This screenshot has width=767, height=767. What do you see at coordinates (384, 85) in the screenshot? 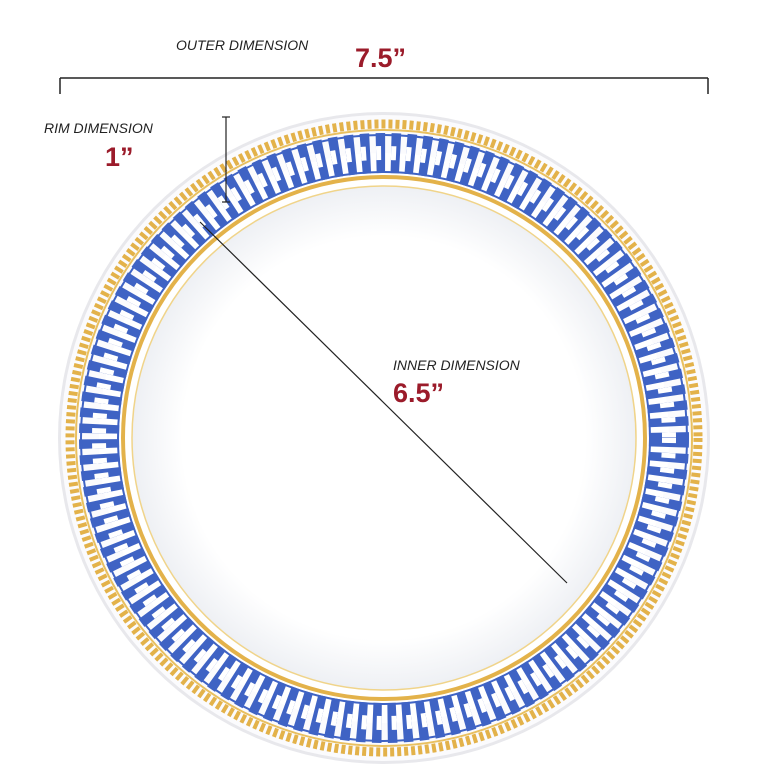
I see `outer-bracket` at bounding box center [384, 85].